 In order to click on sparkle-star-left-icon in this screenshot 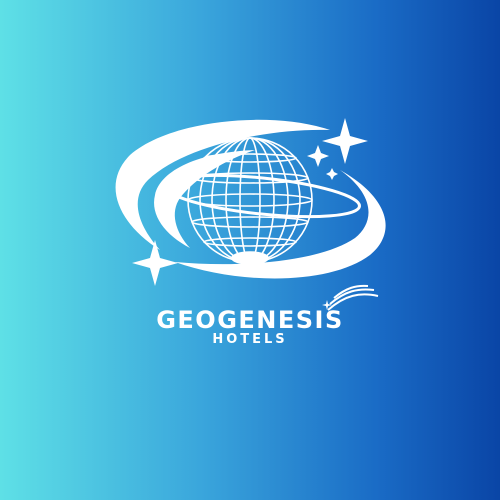, I will do `click(155, 263)`.